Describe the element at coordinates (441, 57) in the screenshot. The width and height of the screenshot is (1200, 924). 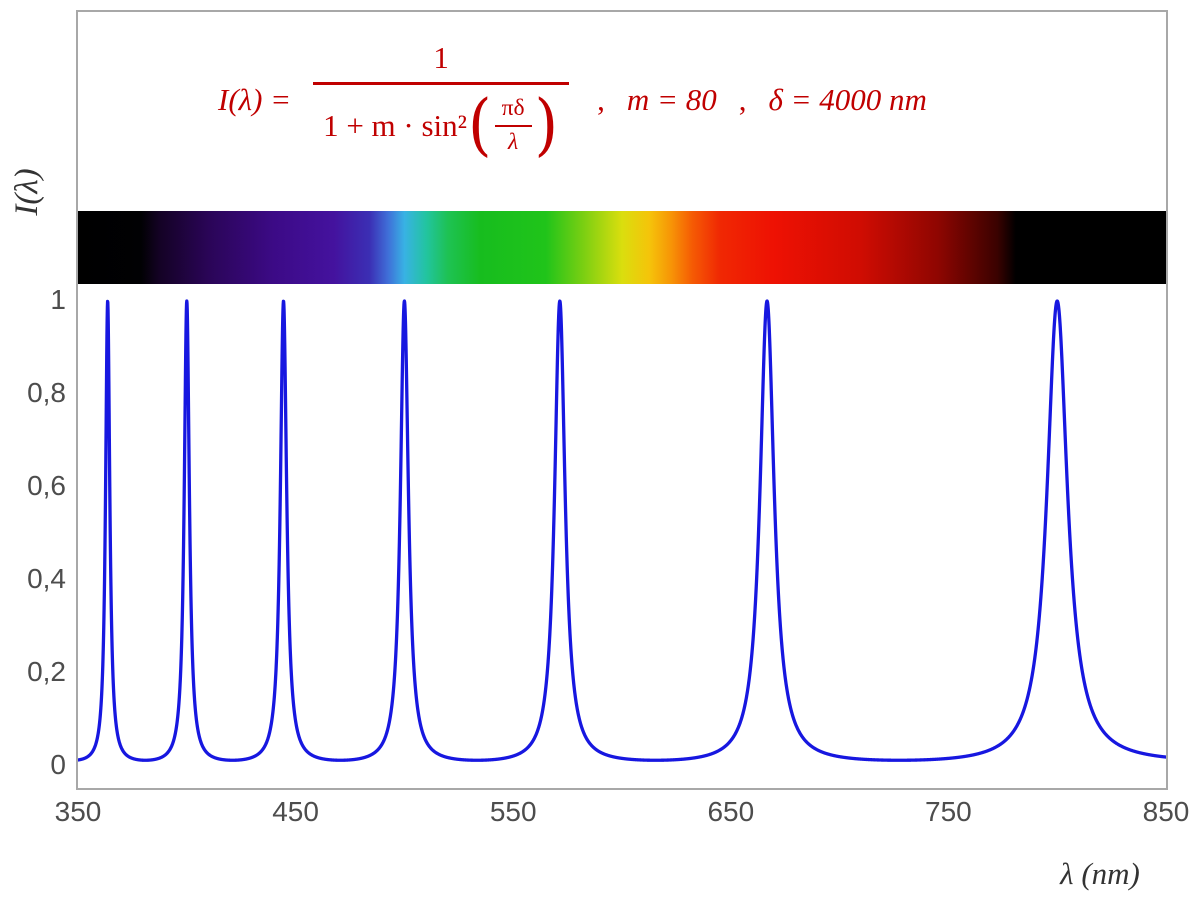
I see `formula-numerator: 1` at that location.